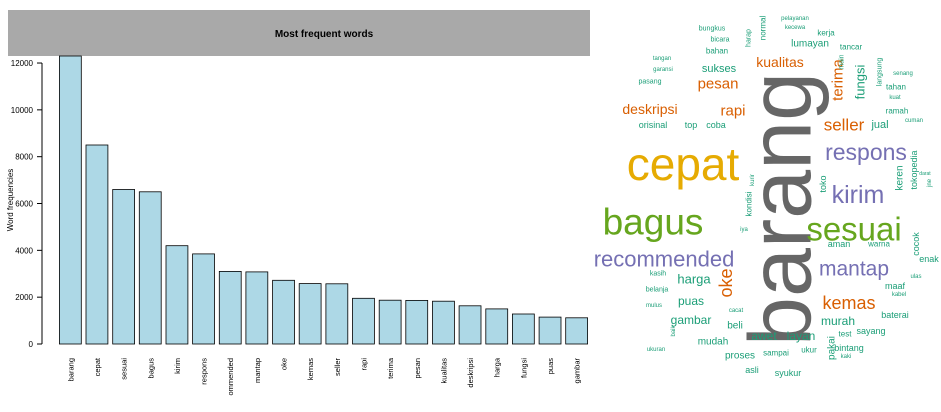 This screenshot has height=412, width=941. I want to click on word-cloud-word: pesan, so click(718, 84).